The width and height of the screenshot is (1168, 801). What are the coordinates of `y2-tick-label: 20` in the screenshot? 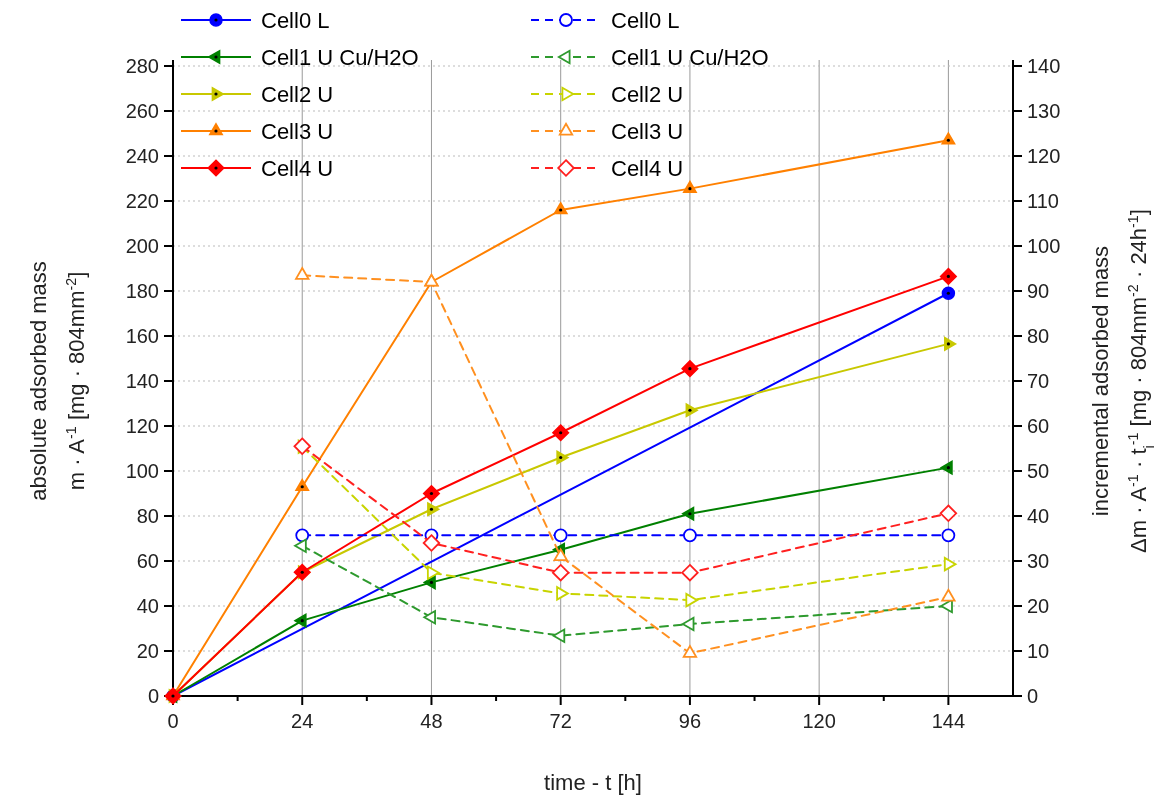 It's located at (1038, 606).